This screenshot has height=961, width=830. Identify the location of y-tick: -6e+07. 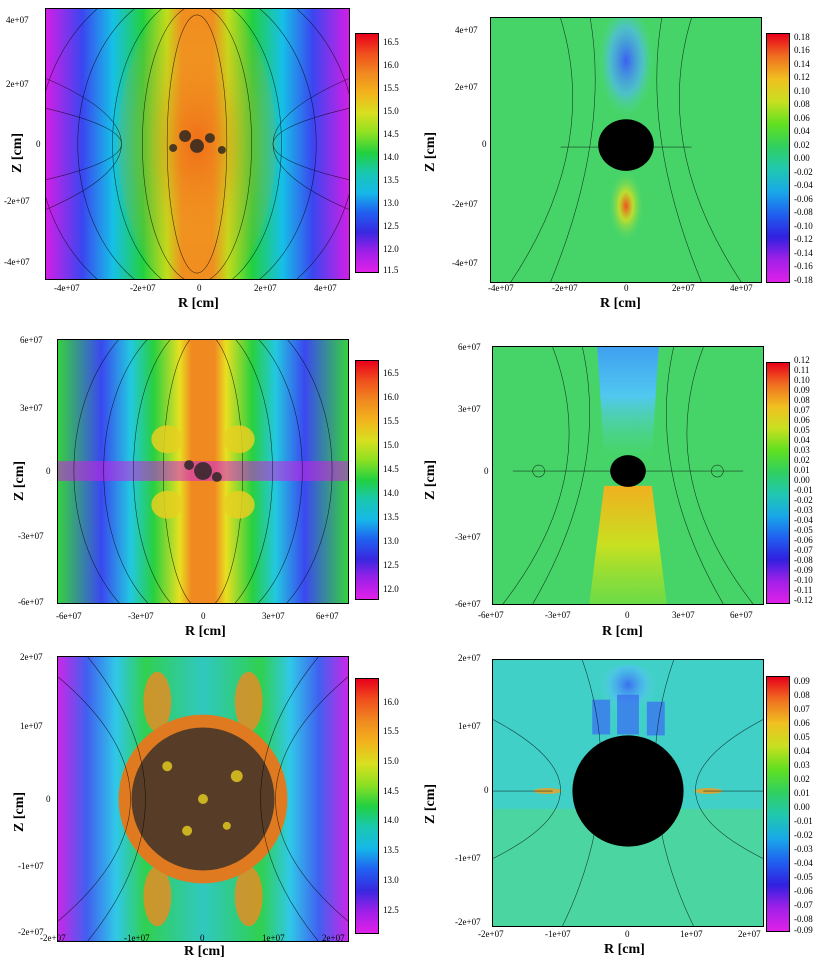
(31, 602).